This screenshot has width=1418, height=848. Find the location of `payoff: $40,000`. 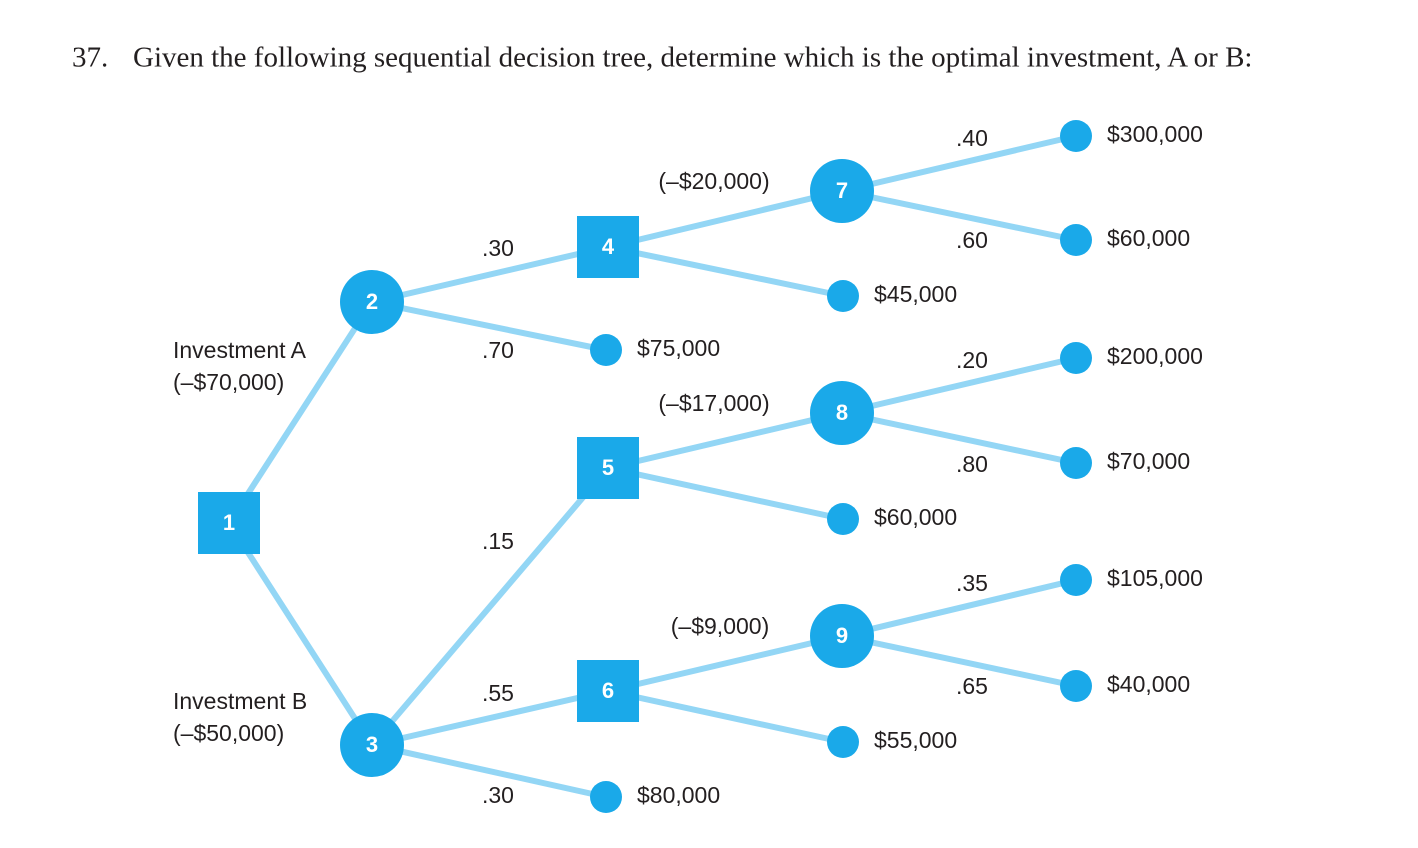

payoff: $40,000 is located at coordinates (1148, 684).